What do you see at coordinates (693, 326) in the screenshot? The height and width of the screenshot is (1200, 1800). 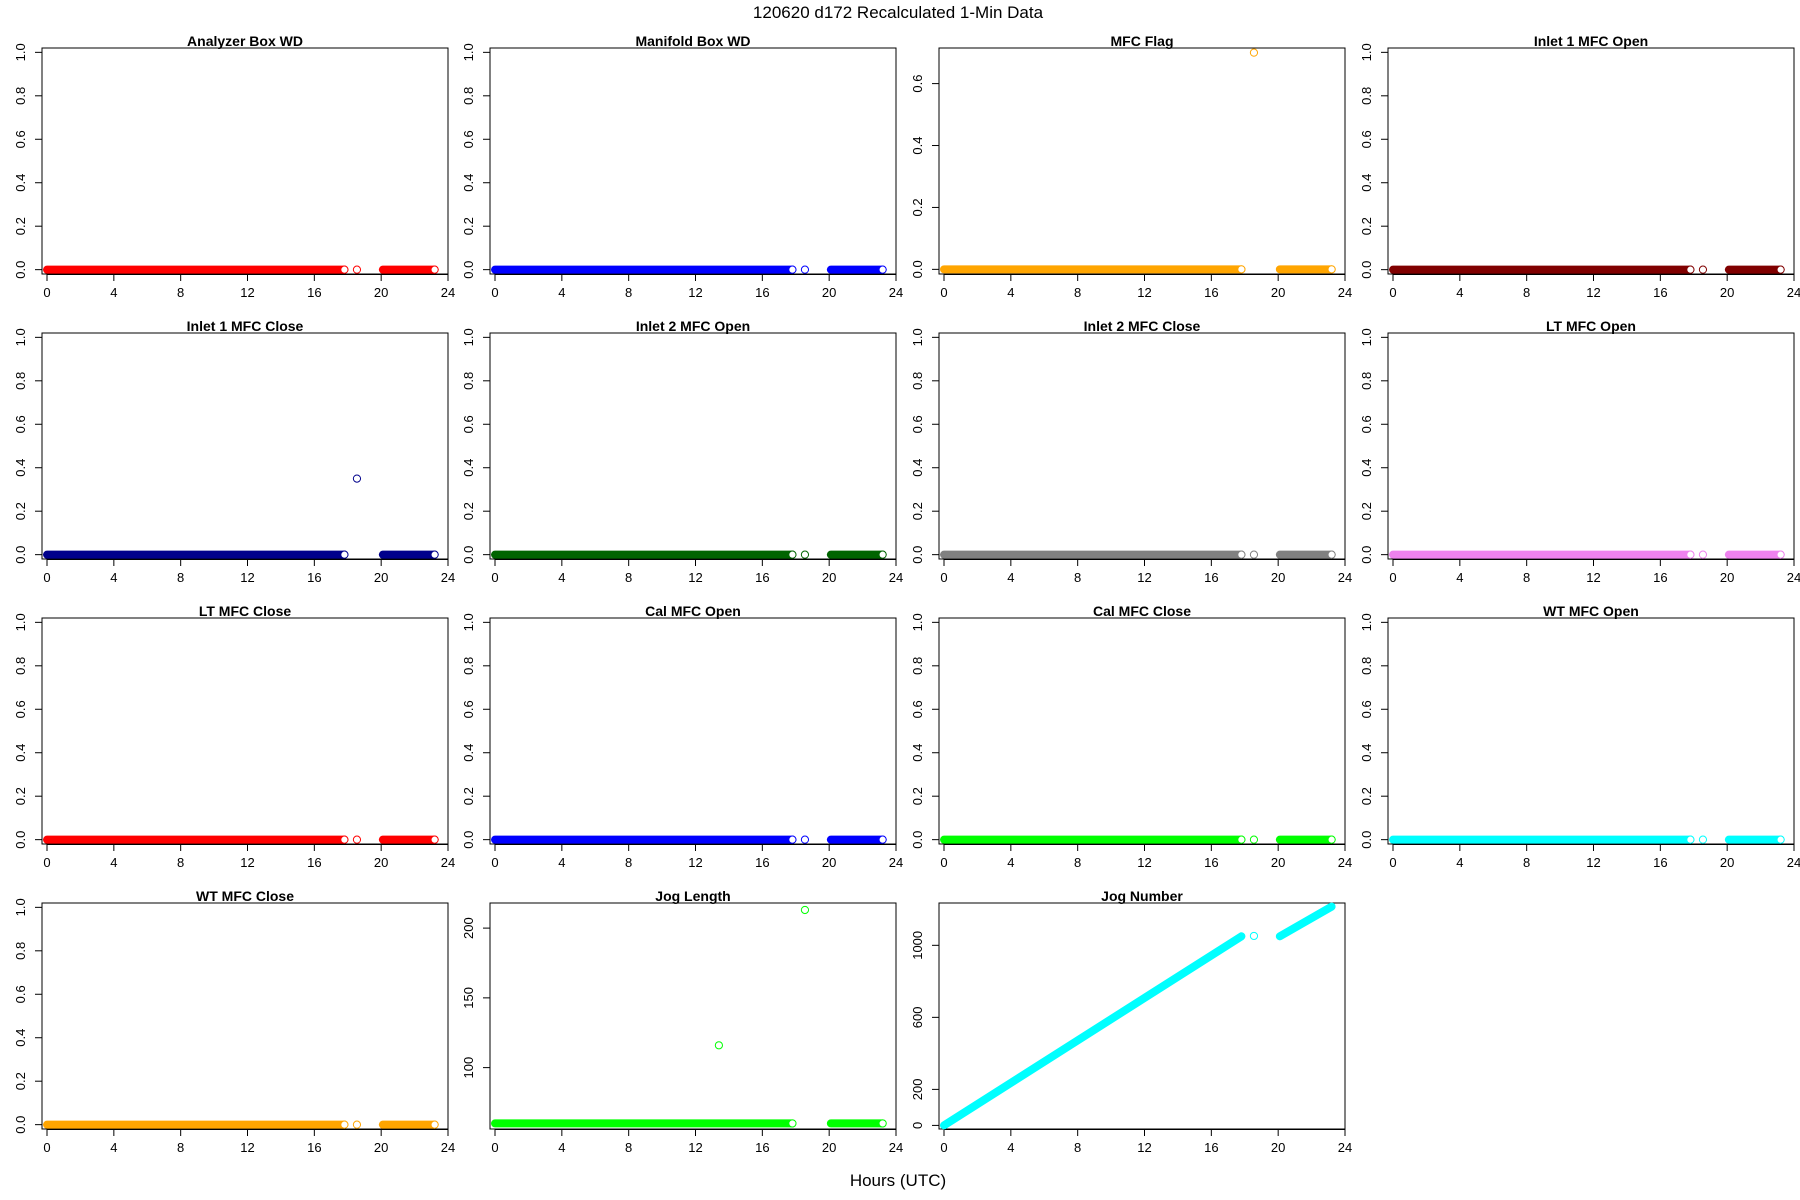 I see `panel-title: Inlet 2 MFC Open` at bounding box center [693, 326].